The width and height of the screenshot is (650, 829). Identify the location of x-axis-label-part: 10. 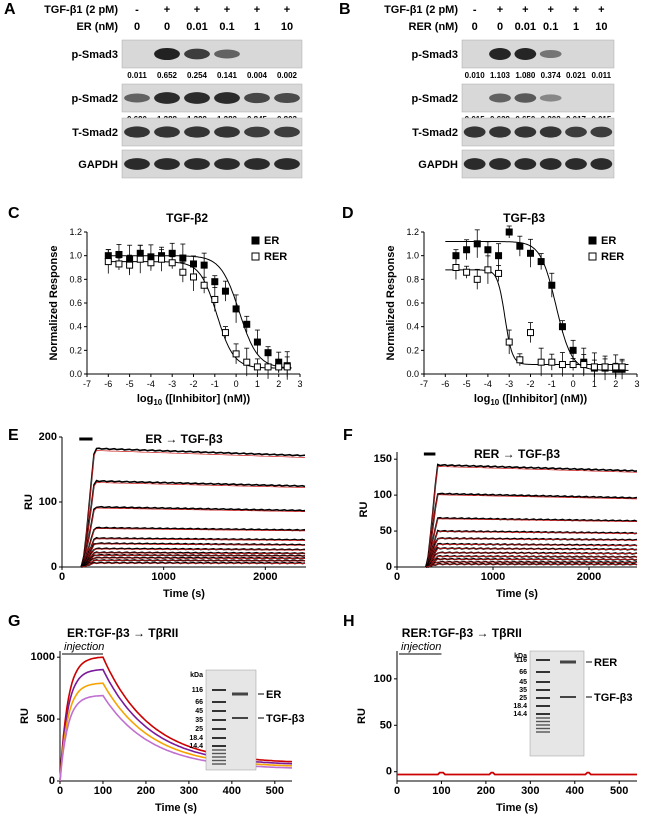
(157, 402).